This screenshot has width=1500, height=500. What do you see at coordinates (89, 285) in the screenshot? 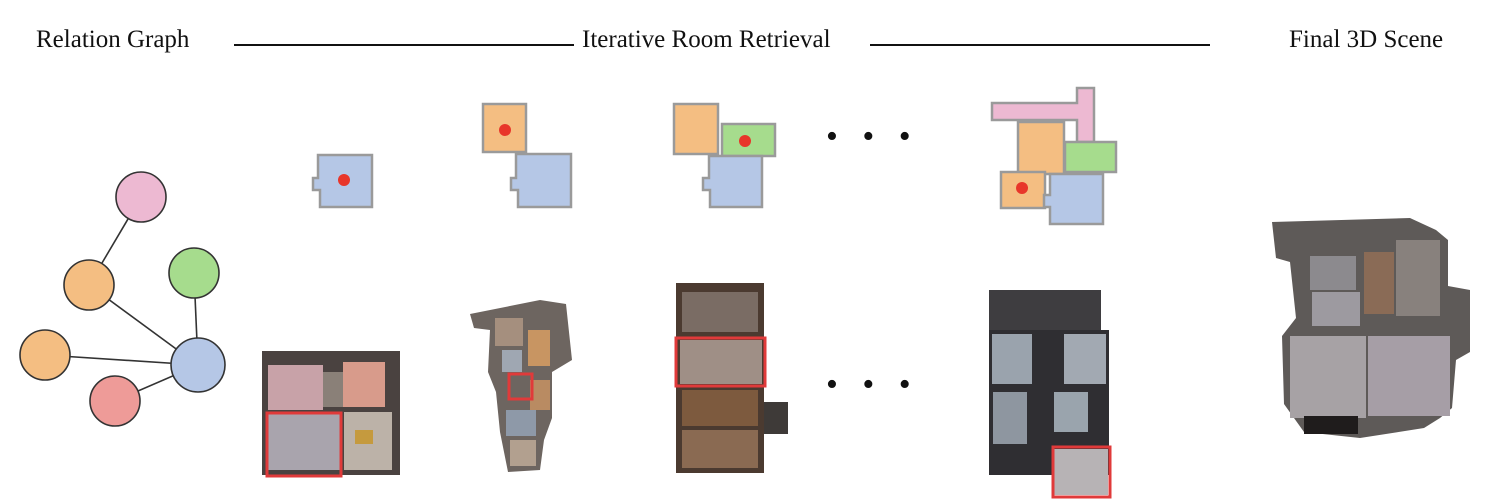
I see `graph-node-orange-upper` at bounding box center [89, 285].